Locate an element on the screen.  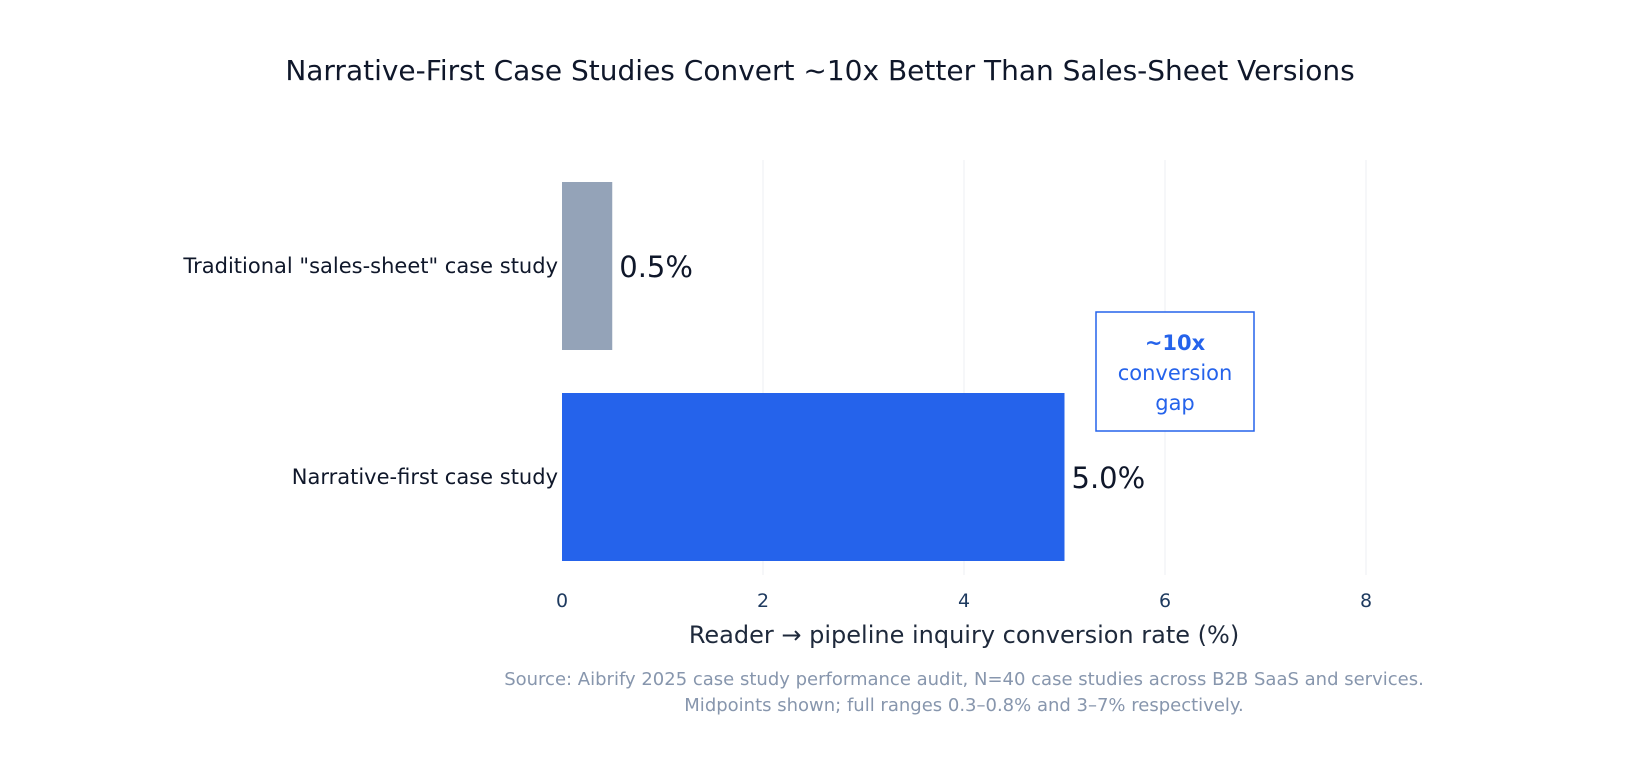
x-tick-label: 8 is located at coordinates (1366, 601).